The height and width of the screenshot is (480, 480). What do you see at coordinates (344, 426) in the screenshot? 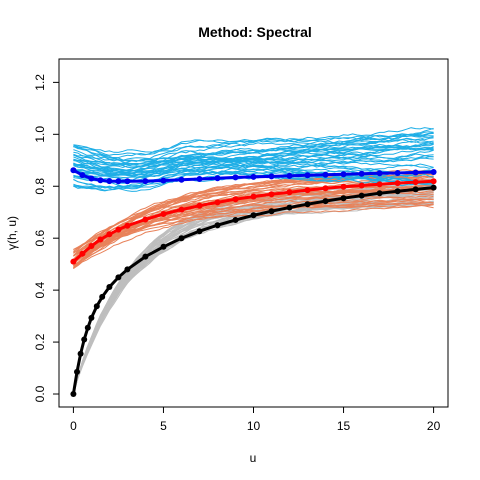
I see `x-tick-label: 15` at bounding box center [344, 426].